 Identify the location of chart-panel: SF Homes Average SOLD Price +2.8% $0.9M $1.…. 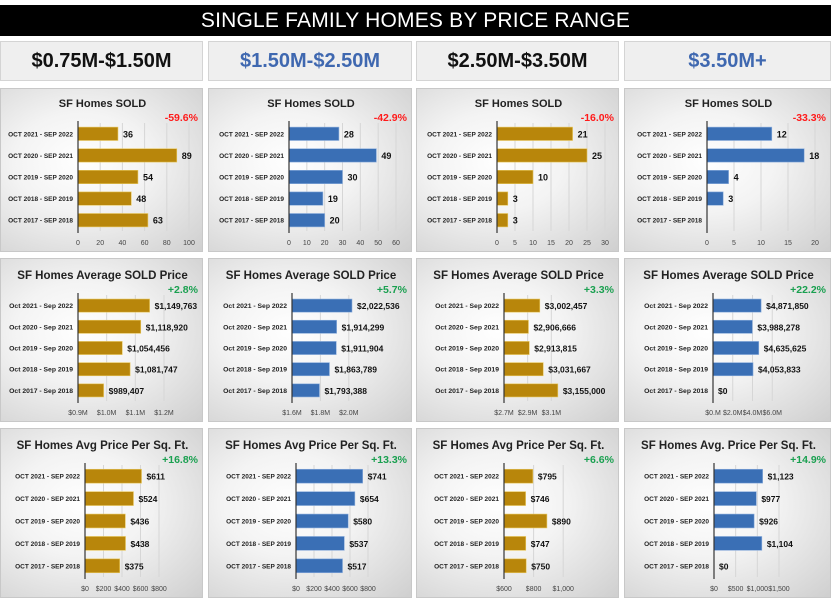
(101, 340).